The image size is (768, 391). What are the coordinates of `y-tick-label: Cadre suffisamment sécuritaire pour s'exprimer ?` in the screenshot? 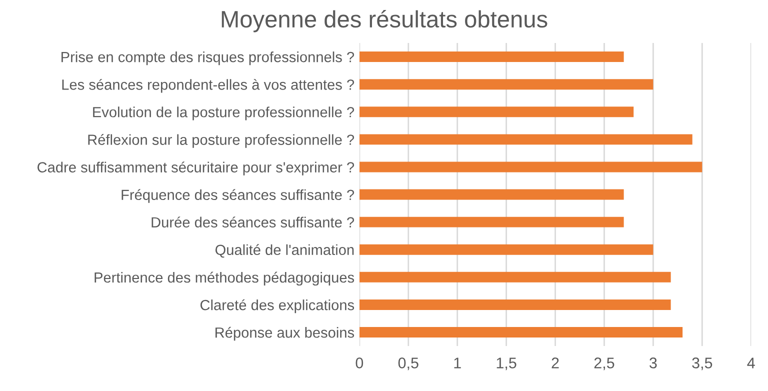 It's located at (196, 169).